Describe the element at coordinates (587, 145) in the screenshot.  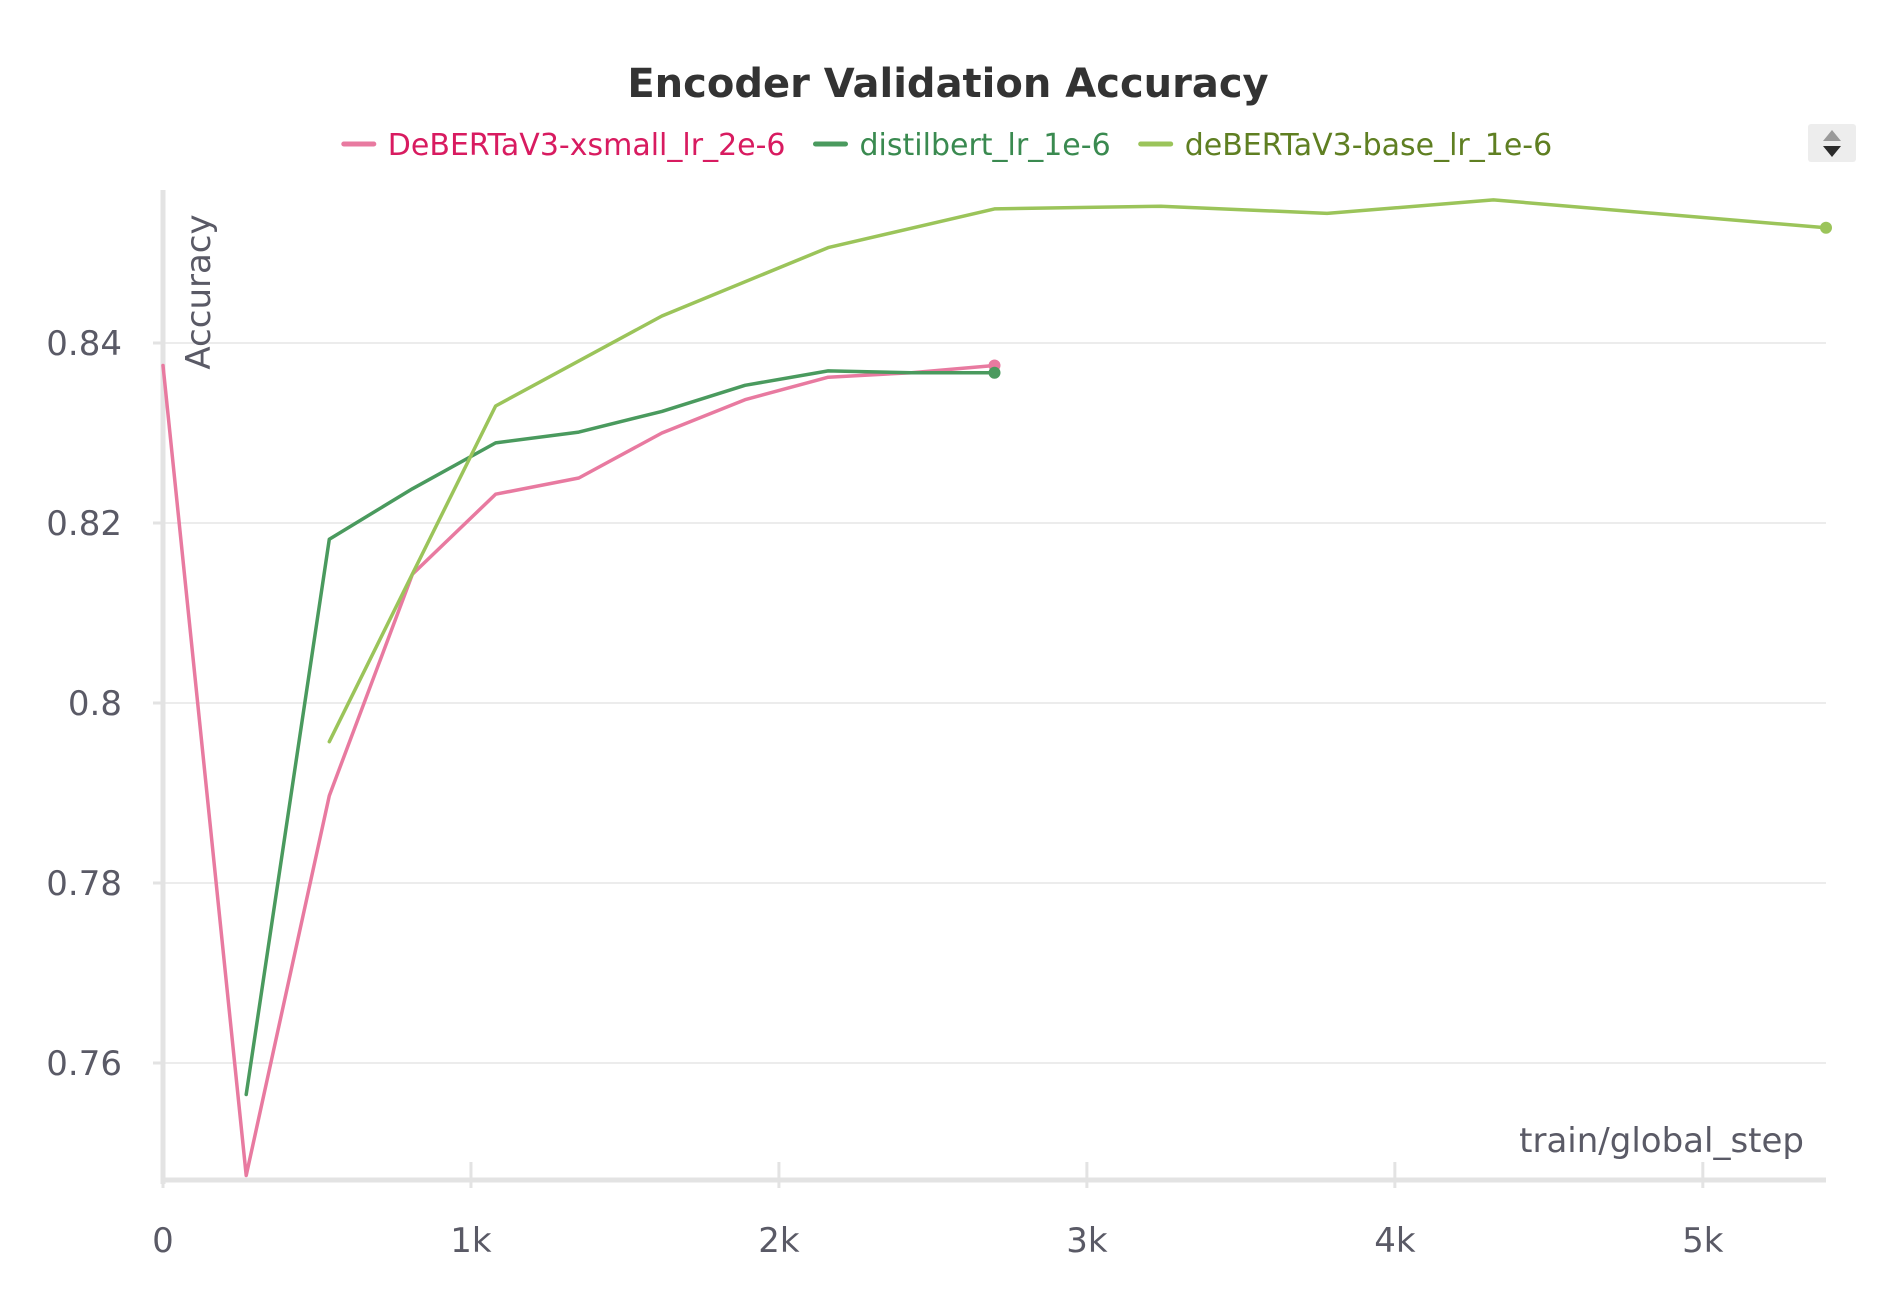
I see `legend-label: DeBERTaV3-xsmall_lr_2e-6` at that location.